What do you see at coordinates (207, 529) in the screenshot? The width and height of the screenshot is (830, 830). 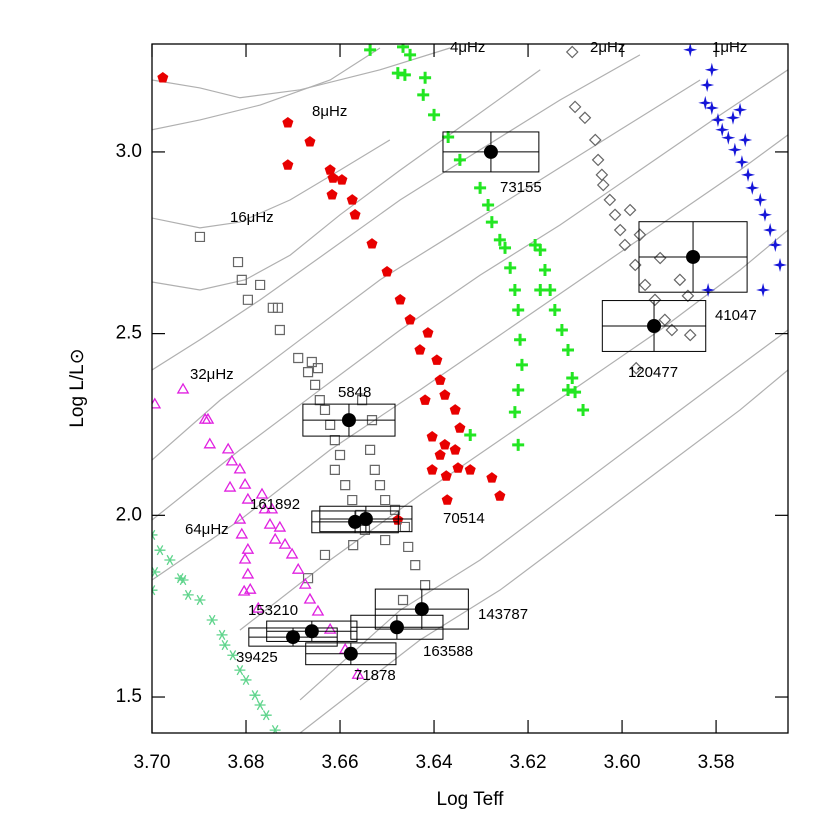 I see `frequency-label: 64μHz` at bounding box center [207, 529].